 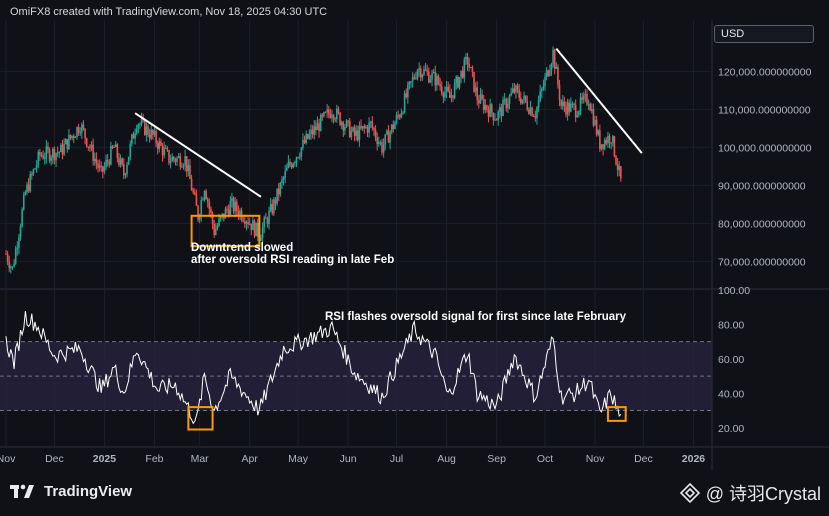 I want to click on time-axis-label: 2026, so click(x=694, y=459).